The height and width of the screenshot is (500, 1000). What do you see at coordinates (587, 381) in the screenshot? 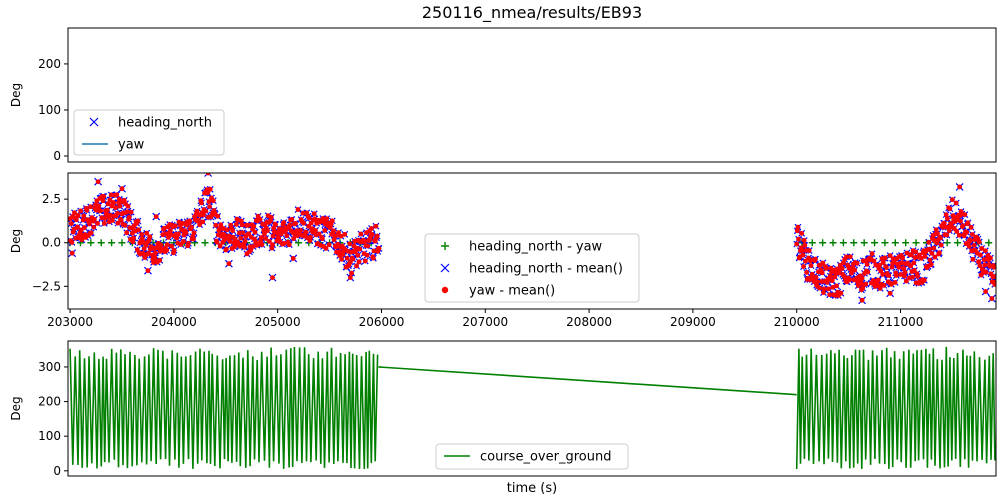
I see `series-line` at bounding box center [587, 381].